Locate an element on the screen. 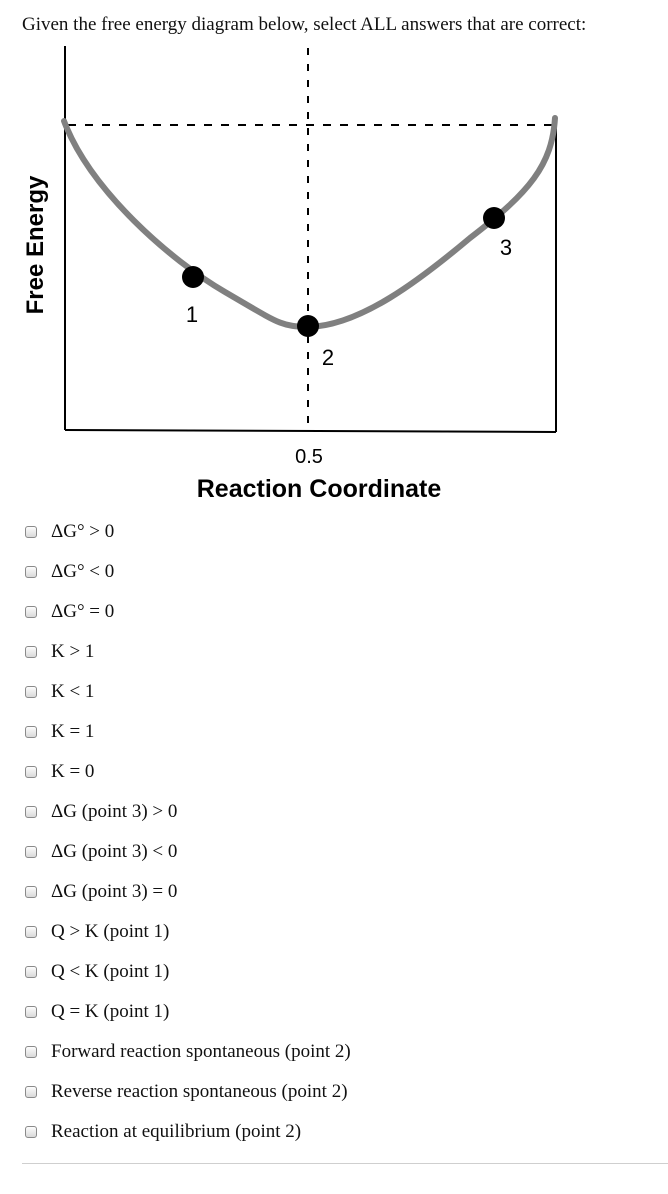 This screenshot has height=1194, width=668. option-k-equals-zero: K = 0 is located at coordinates (186, 772).